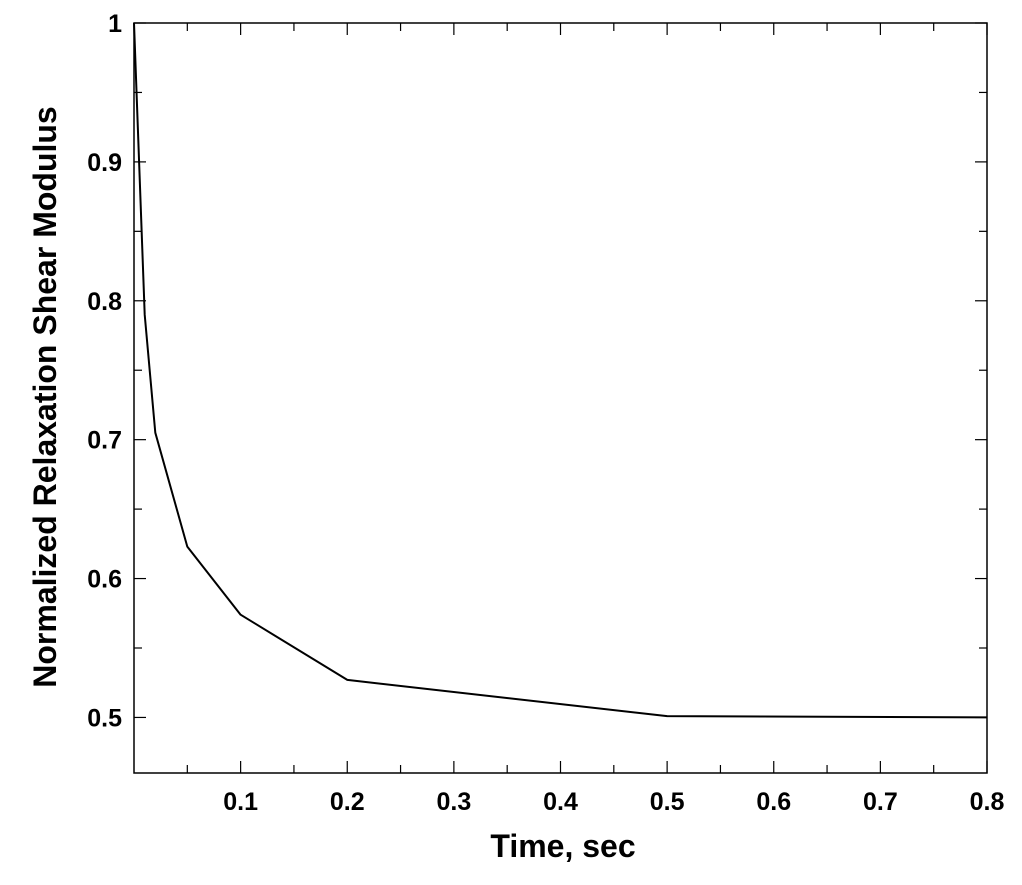 This screenshot has height=885, width=1022. What do you see at coordinates (562, 846) in the screenshot?
I see `x-axis-title: Time, sec` at bounding box center [562, 846].